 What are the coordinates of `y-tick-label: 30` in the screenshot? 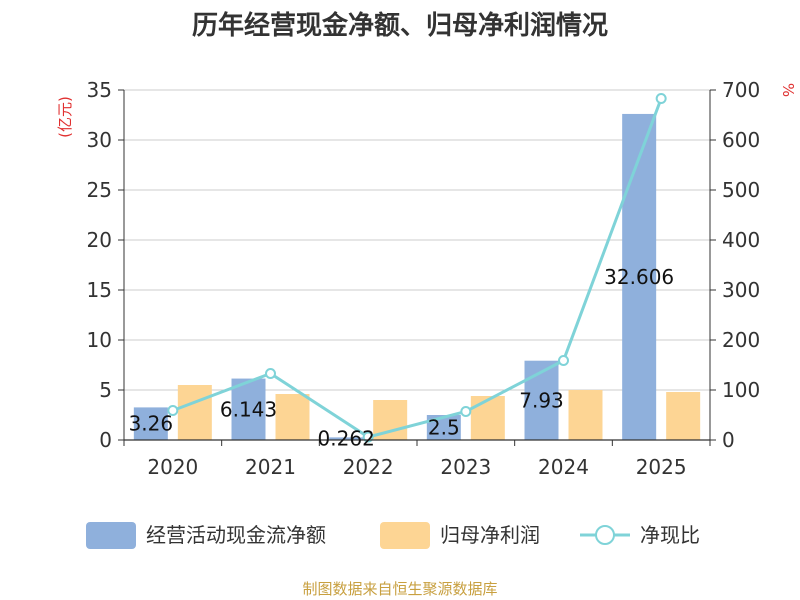 It's located at (99, 140).